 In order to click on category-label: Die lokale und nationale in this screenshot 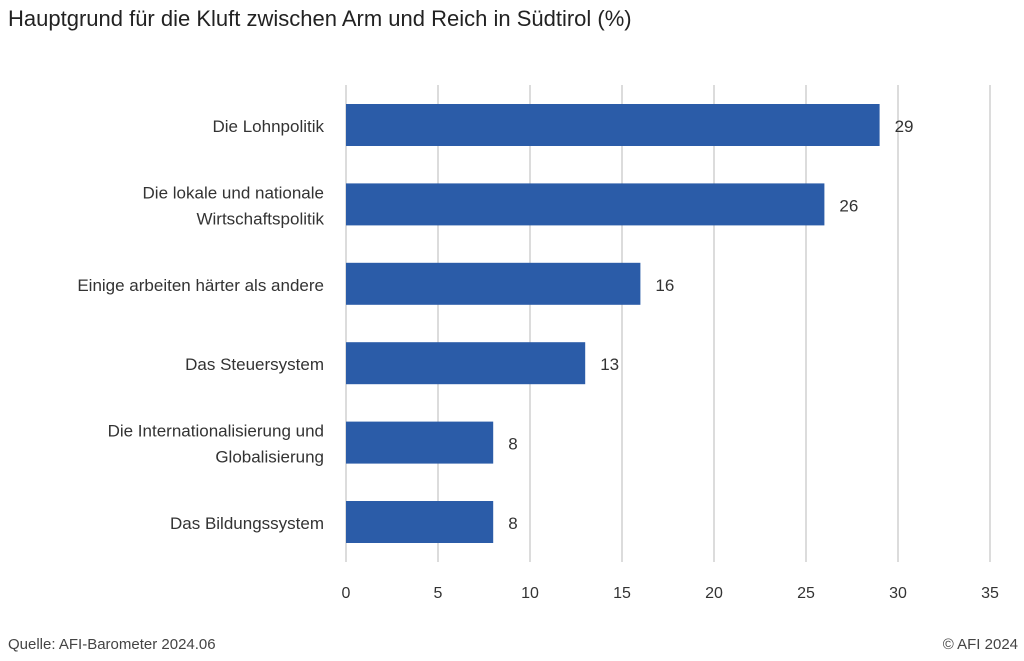, I will do `click(233, 192)`.